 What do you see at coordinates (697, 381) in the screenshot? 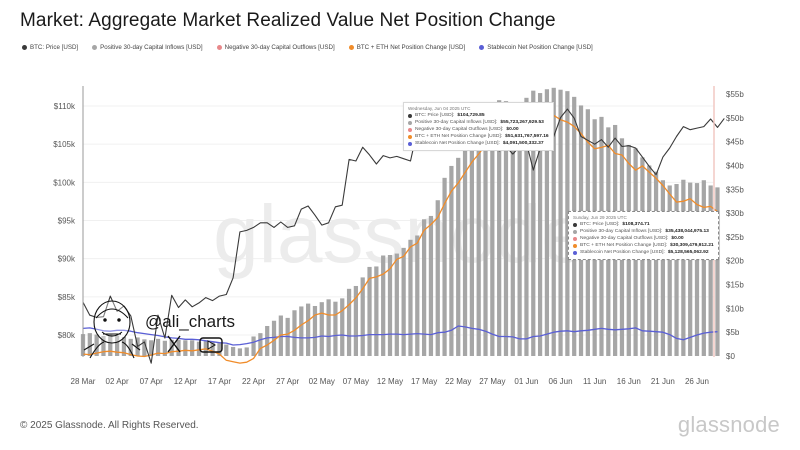
I see `x-tick-label: 26 Jun` at bounding box center [697, 381].